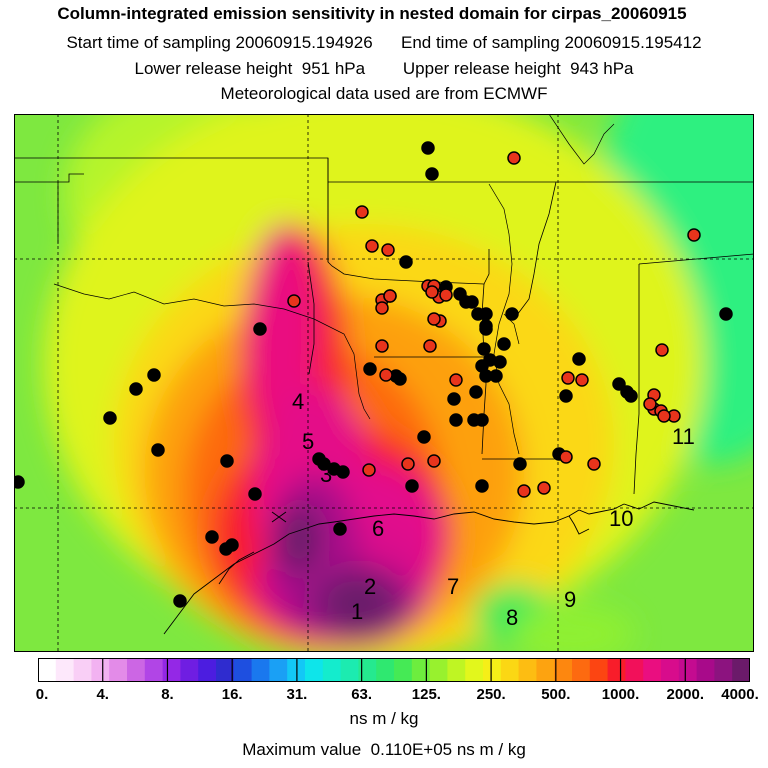 This screenshot has width=768, height=768. Describe the element at coordinates (102, 694) in the screenshot. I see `colorbar-tick-label: 4.` at that location.